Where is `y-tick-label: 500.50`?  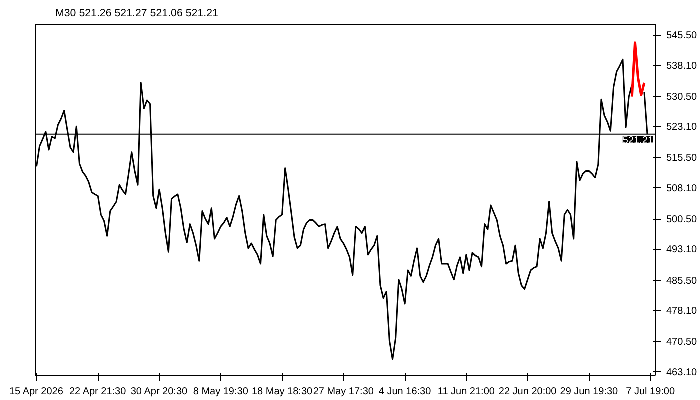 y-tick-label: 500.50 is located at coordinates (682, 220).